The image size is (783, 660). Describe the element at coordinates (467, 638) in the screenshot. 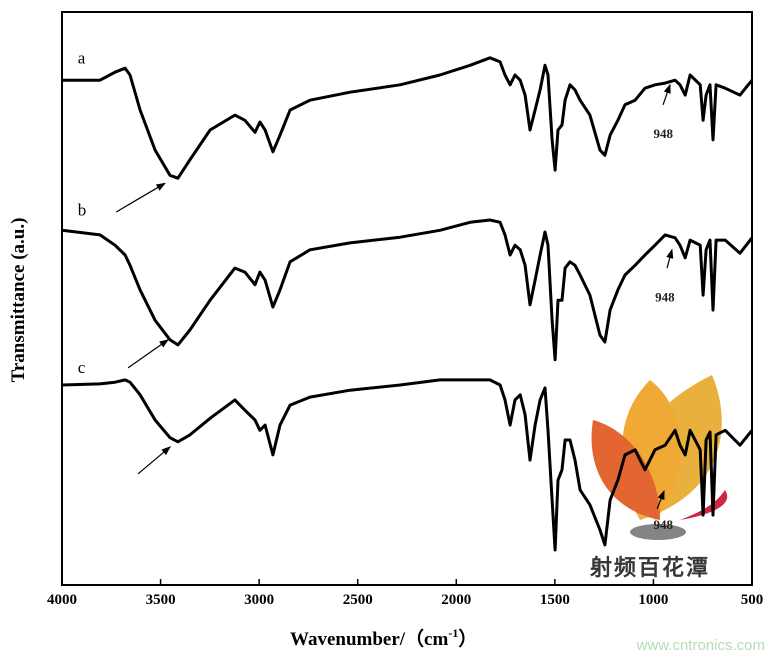

I see `x-axis-title-end: ）` at that location.